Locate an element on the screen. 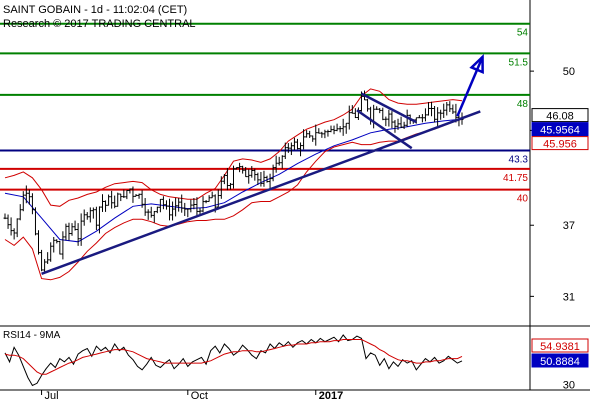 This screenshot has width=590, height=400. level-label-support: 40 is located at coordinates (523, 199).